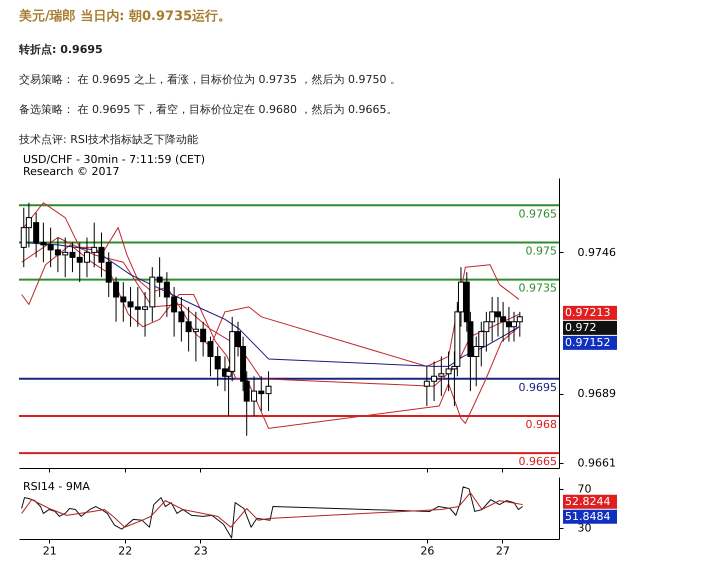 This screenshot has width=709, height=585. I want to click on y-tick-label: 0.9689, so click(597, 393).